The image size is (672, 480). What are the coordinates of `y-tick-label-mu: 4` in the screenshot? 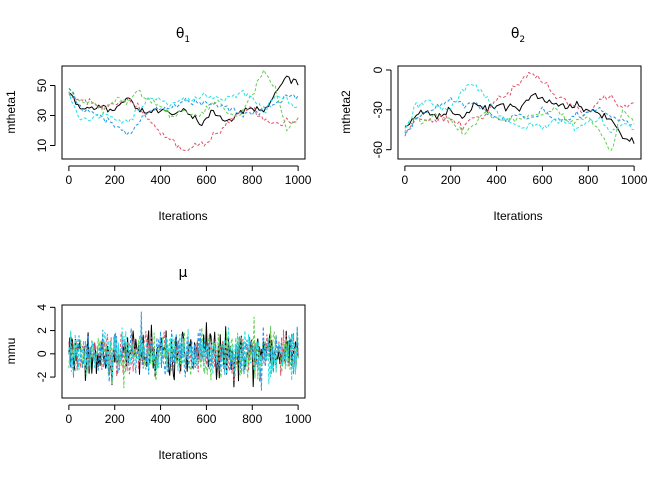 It's located at (42, 307).